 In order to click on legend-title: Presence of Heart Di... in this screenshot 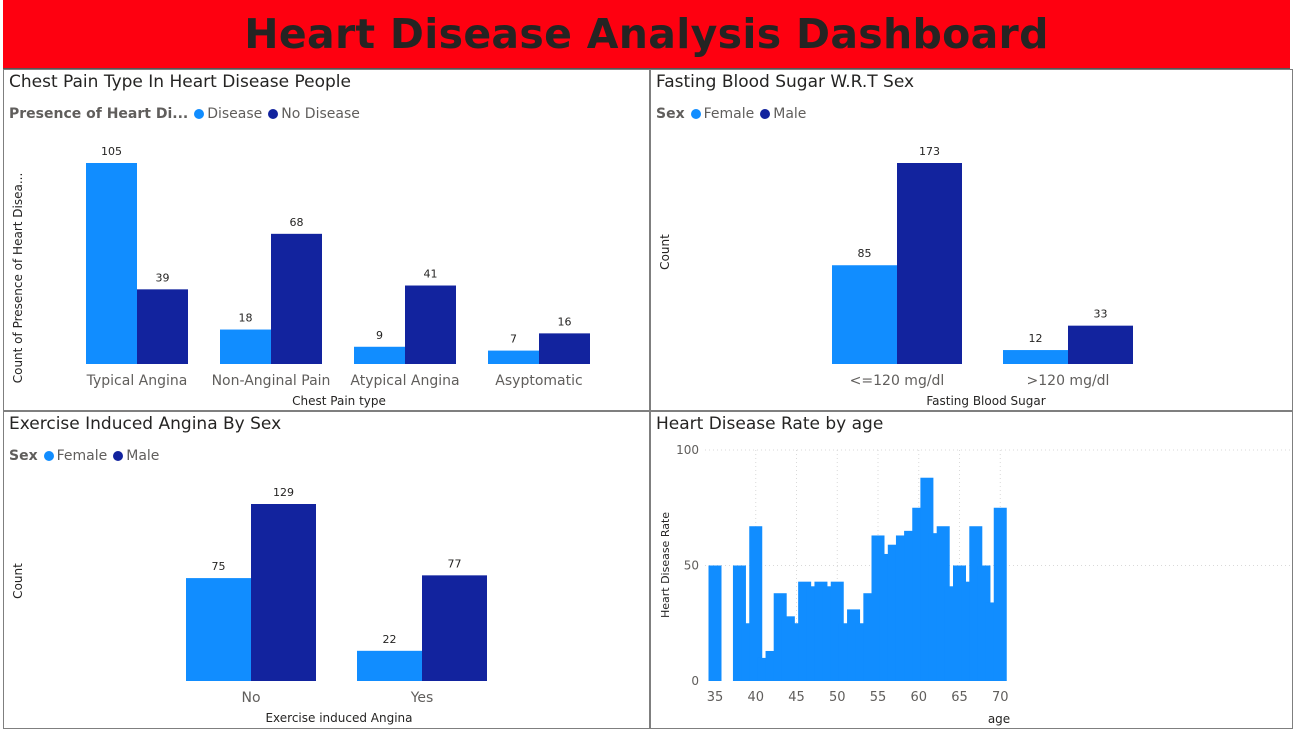, I will do `click(99, 114)`.